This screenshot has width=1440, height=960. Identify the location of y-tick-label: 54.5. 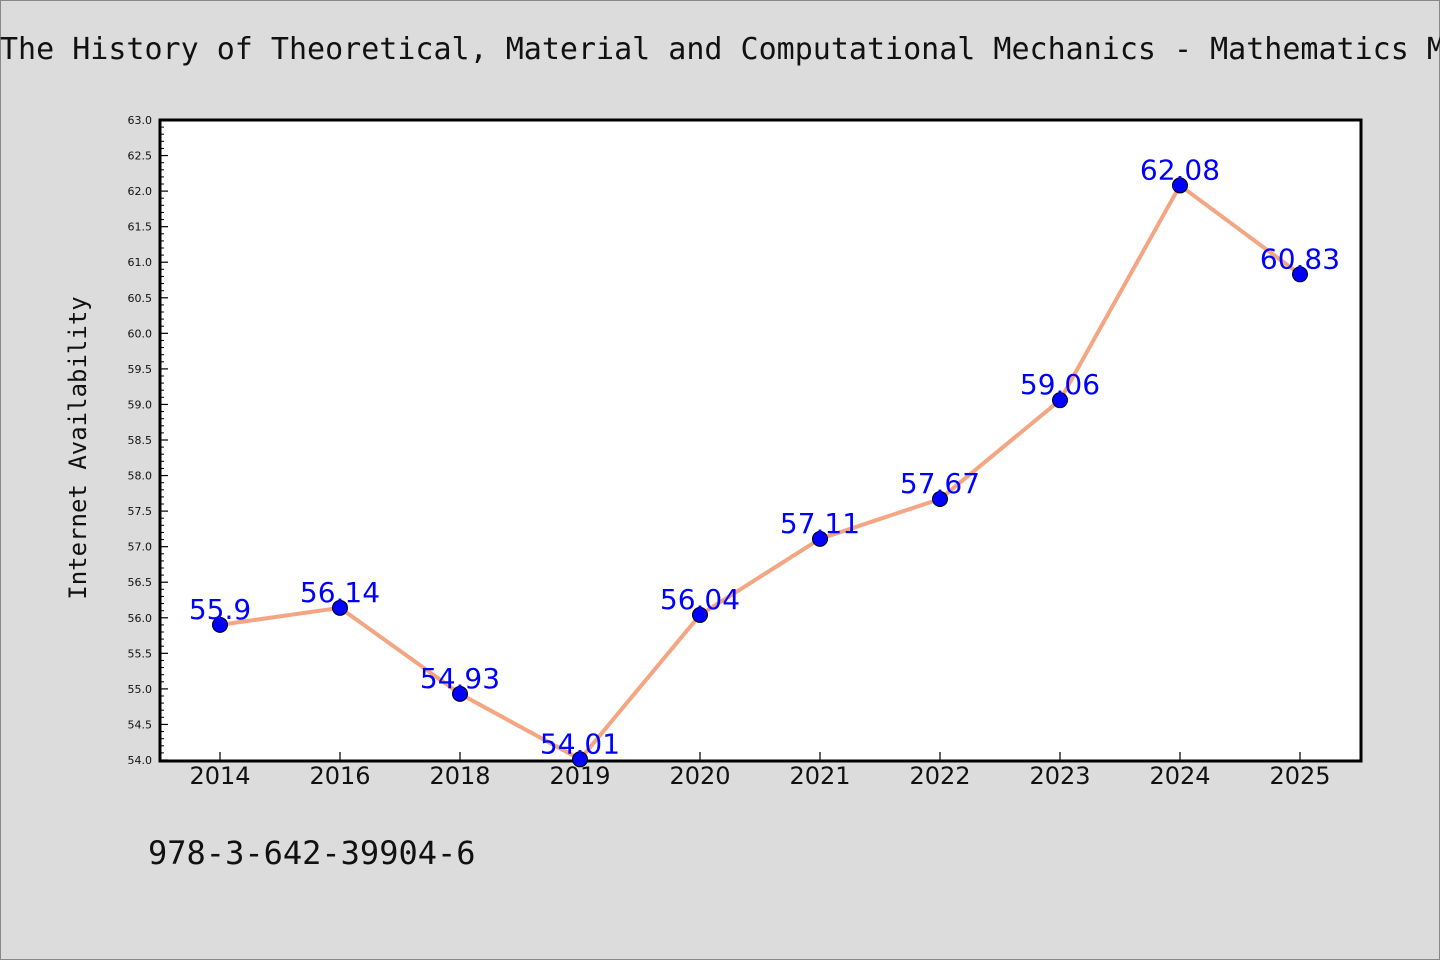
(140, 724).